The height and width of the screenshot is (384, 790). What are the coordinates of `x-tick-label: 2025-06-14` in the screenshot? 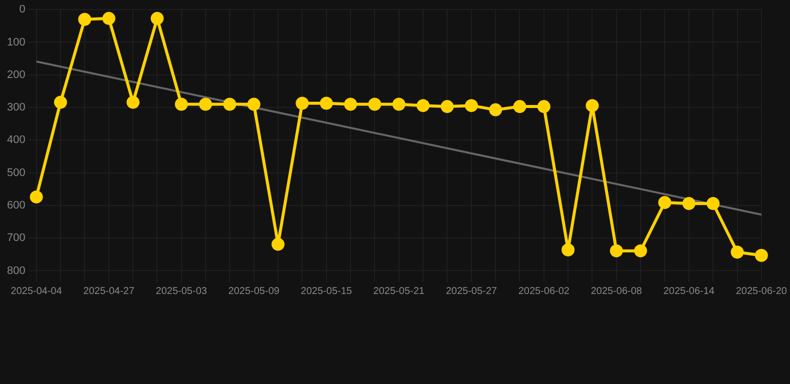 It's located at (689, 291).